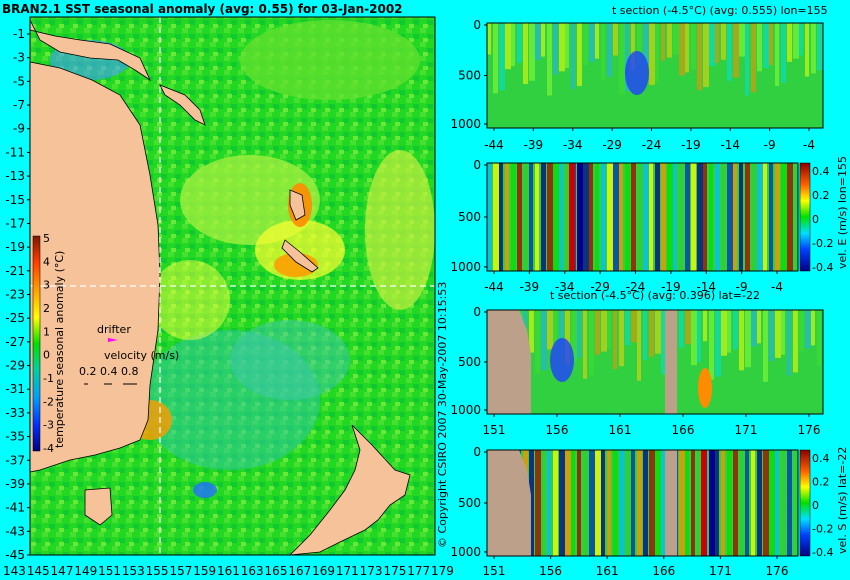 Image resolution: width=850 pixels, height=580 pixels. I want to click on section-x-tick-label: 171, so click(720, 571).